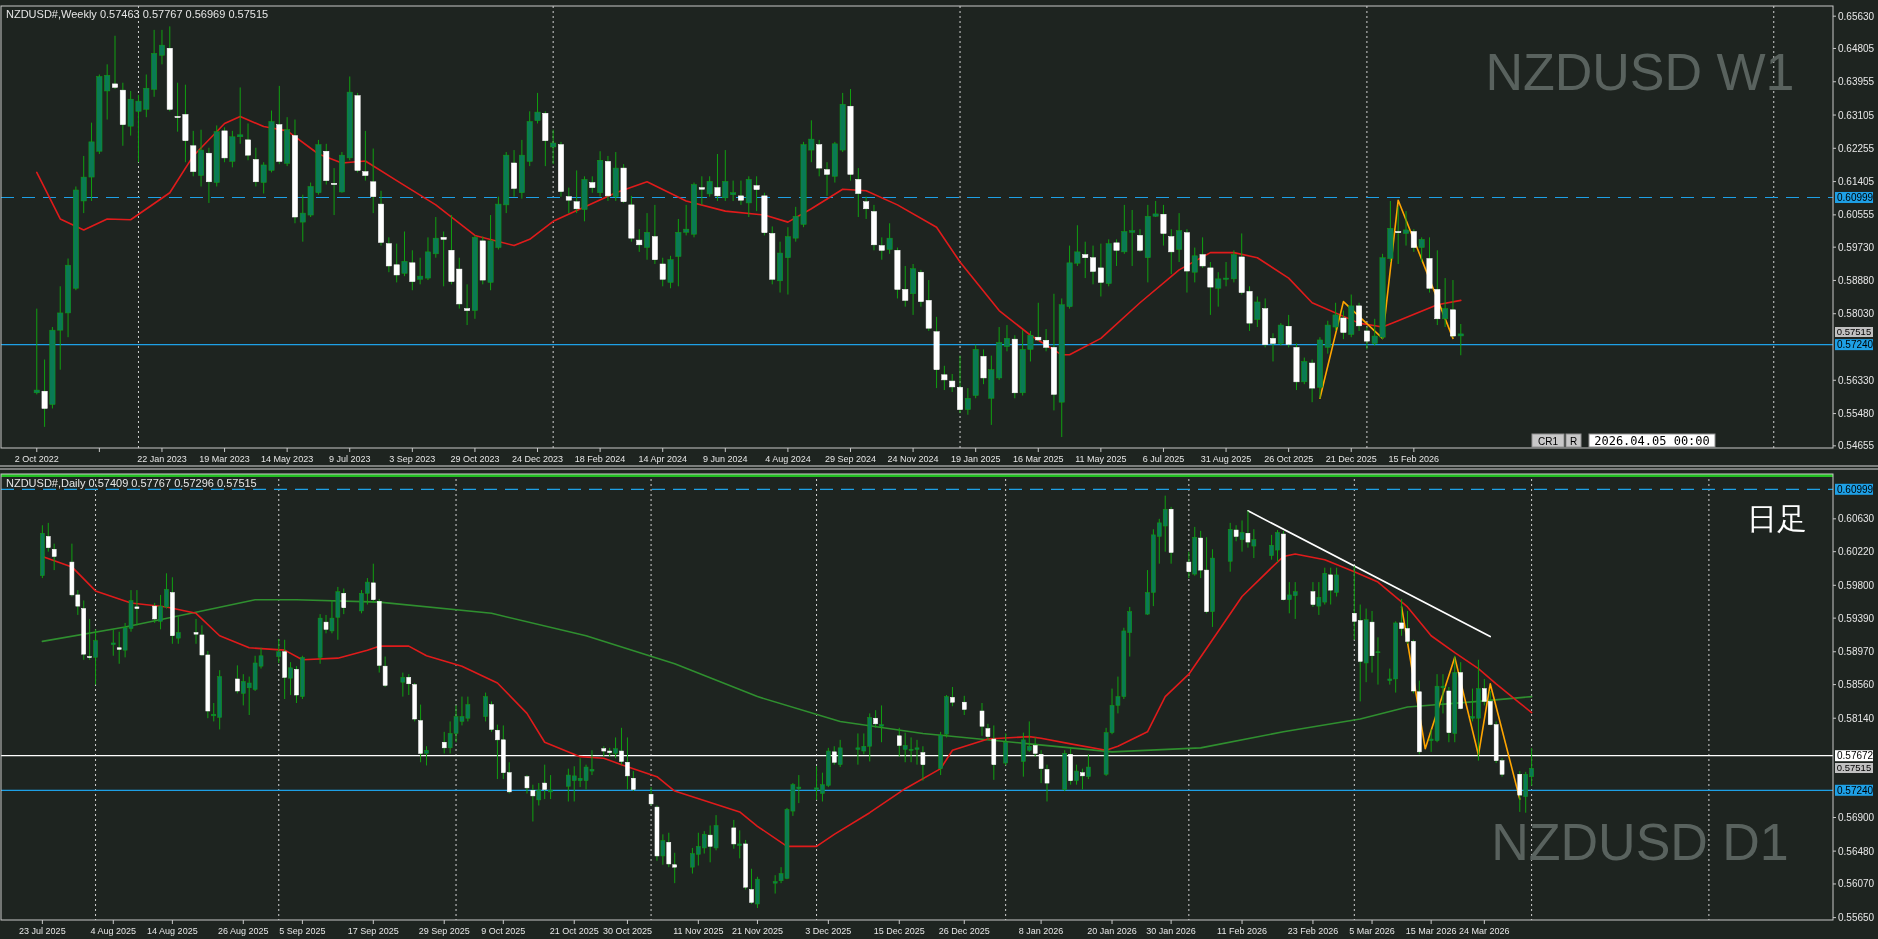 The image size is (1878, 939). I want to click on x-tick-label: 18 Feb 2024, so click(600, 459).